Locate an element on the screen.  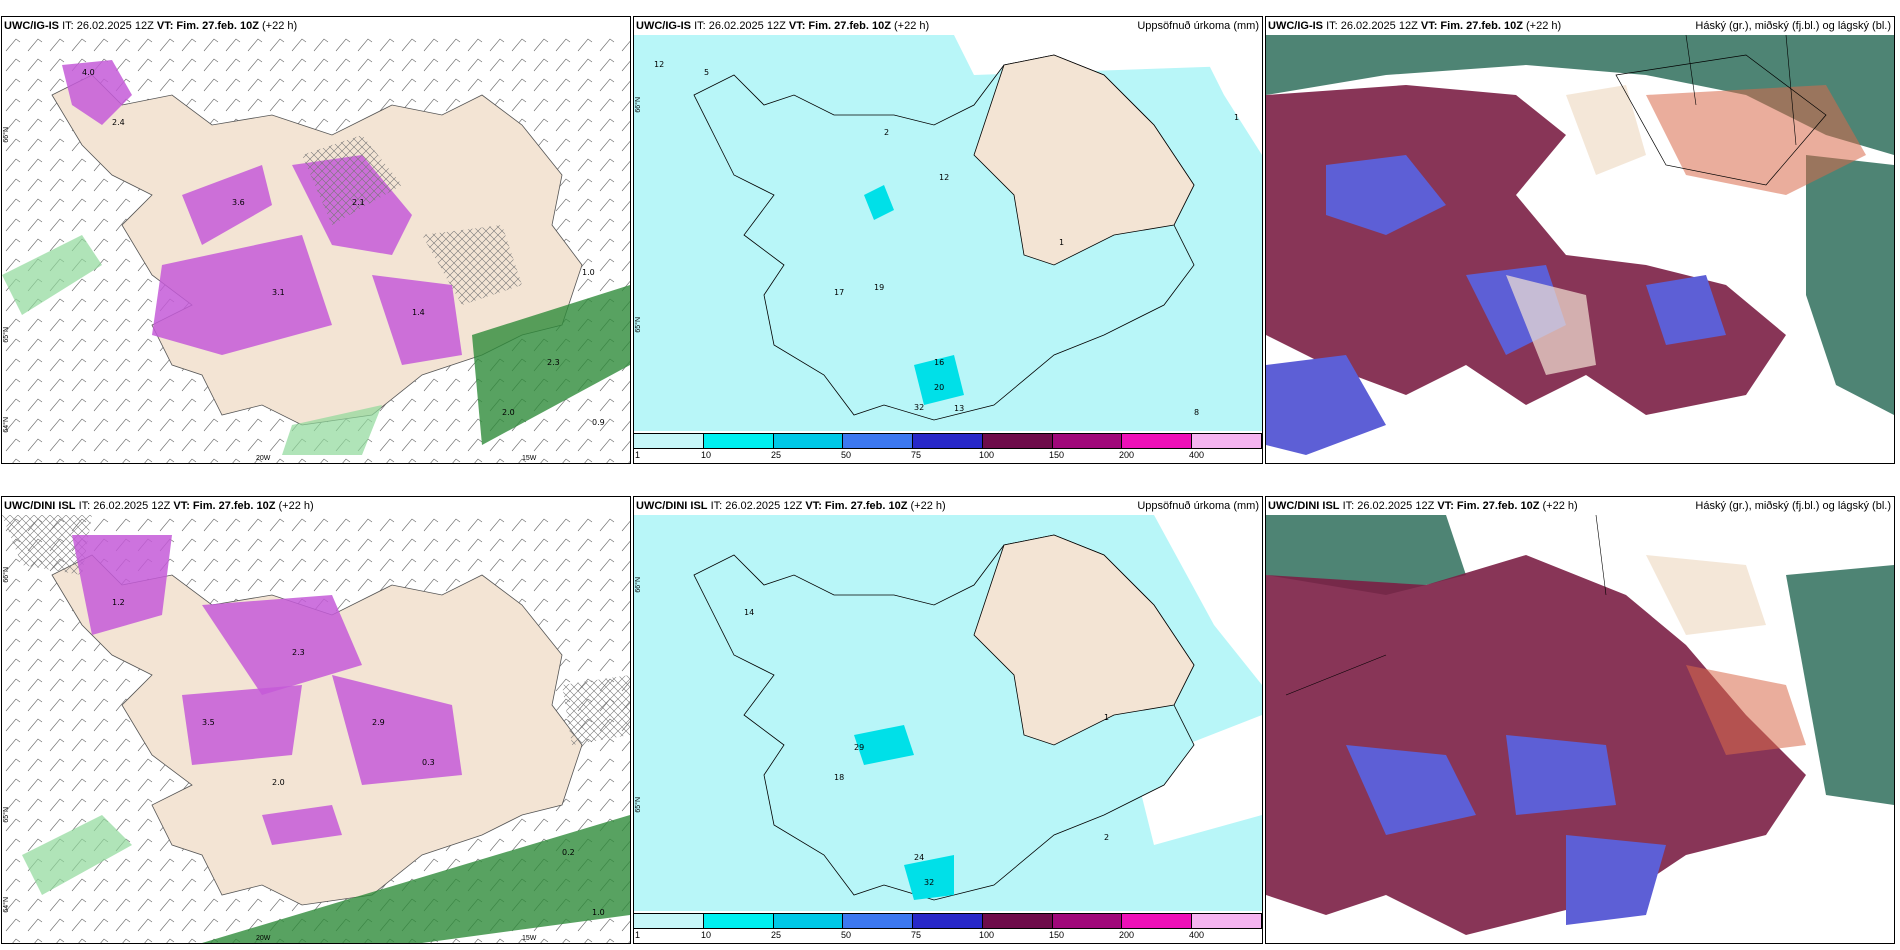
svg-text: 4.0 is located at coordinates (88, 72).